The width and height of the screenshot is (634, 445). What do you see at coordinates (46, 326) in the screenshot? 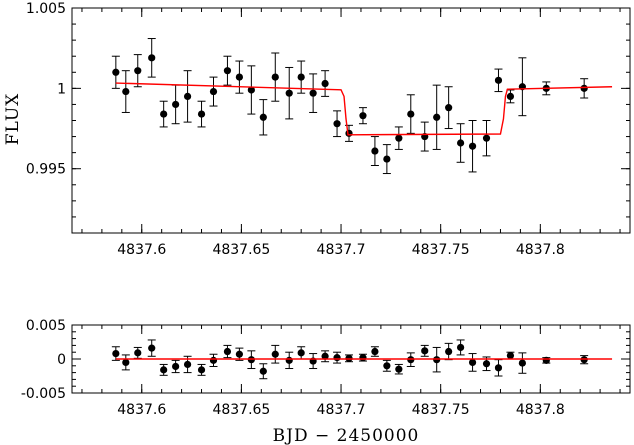
I see `y-tick-label: 0.005` at bounding box center [46, 326].